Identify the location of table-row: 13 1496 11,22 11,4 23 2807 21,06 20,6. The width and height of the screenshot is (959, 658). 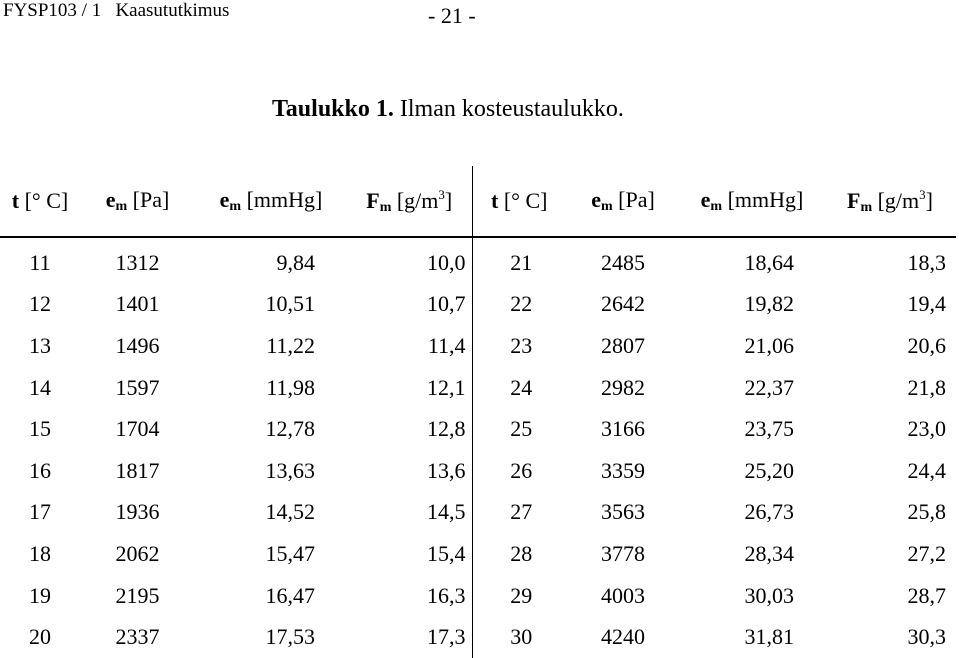
(478, 346).